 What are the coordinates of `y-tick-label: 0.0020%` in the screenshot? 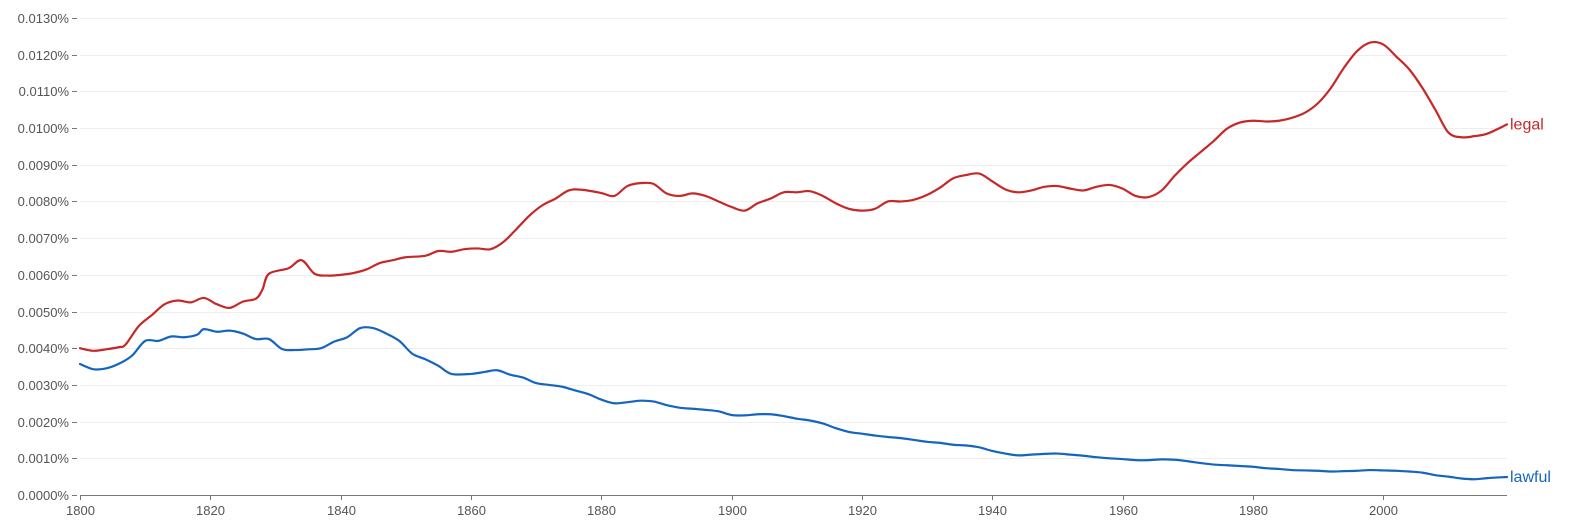 It's located at (44, 422).